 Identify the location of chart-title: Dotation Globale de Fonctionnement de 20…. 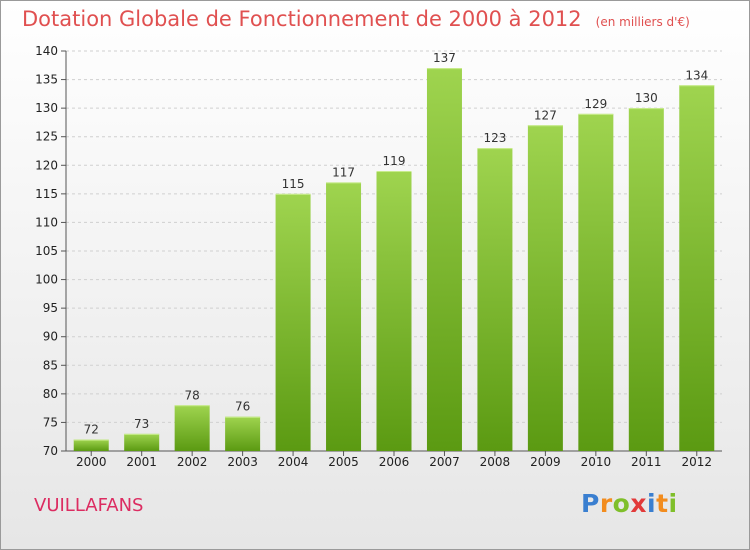
(356, 19).